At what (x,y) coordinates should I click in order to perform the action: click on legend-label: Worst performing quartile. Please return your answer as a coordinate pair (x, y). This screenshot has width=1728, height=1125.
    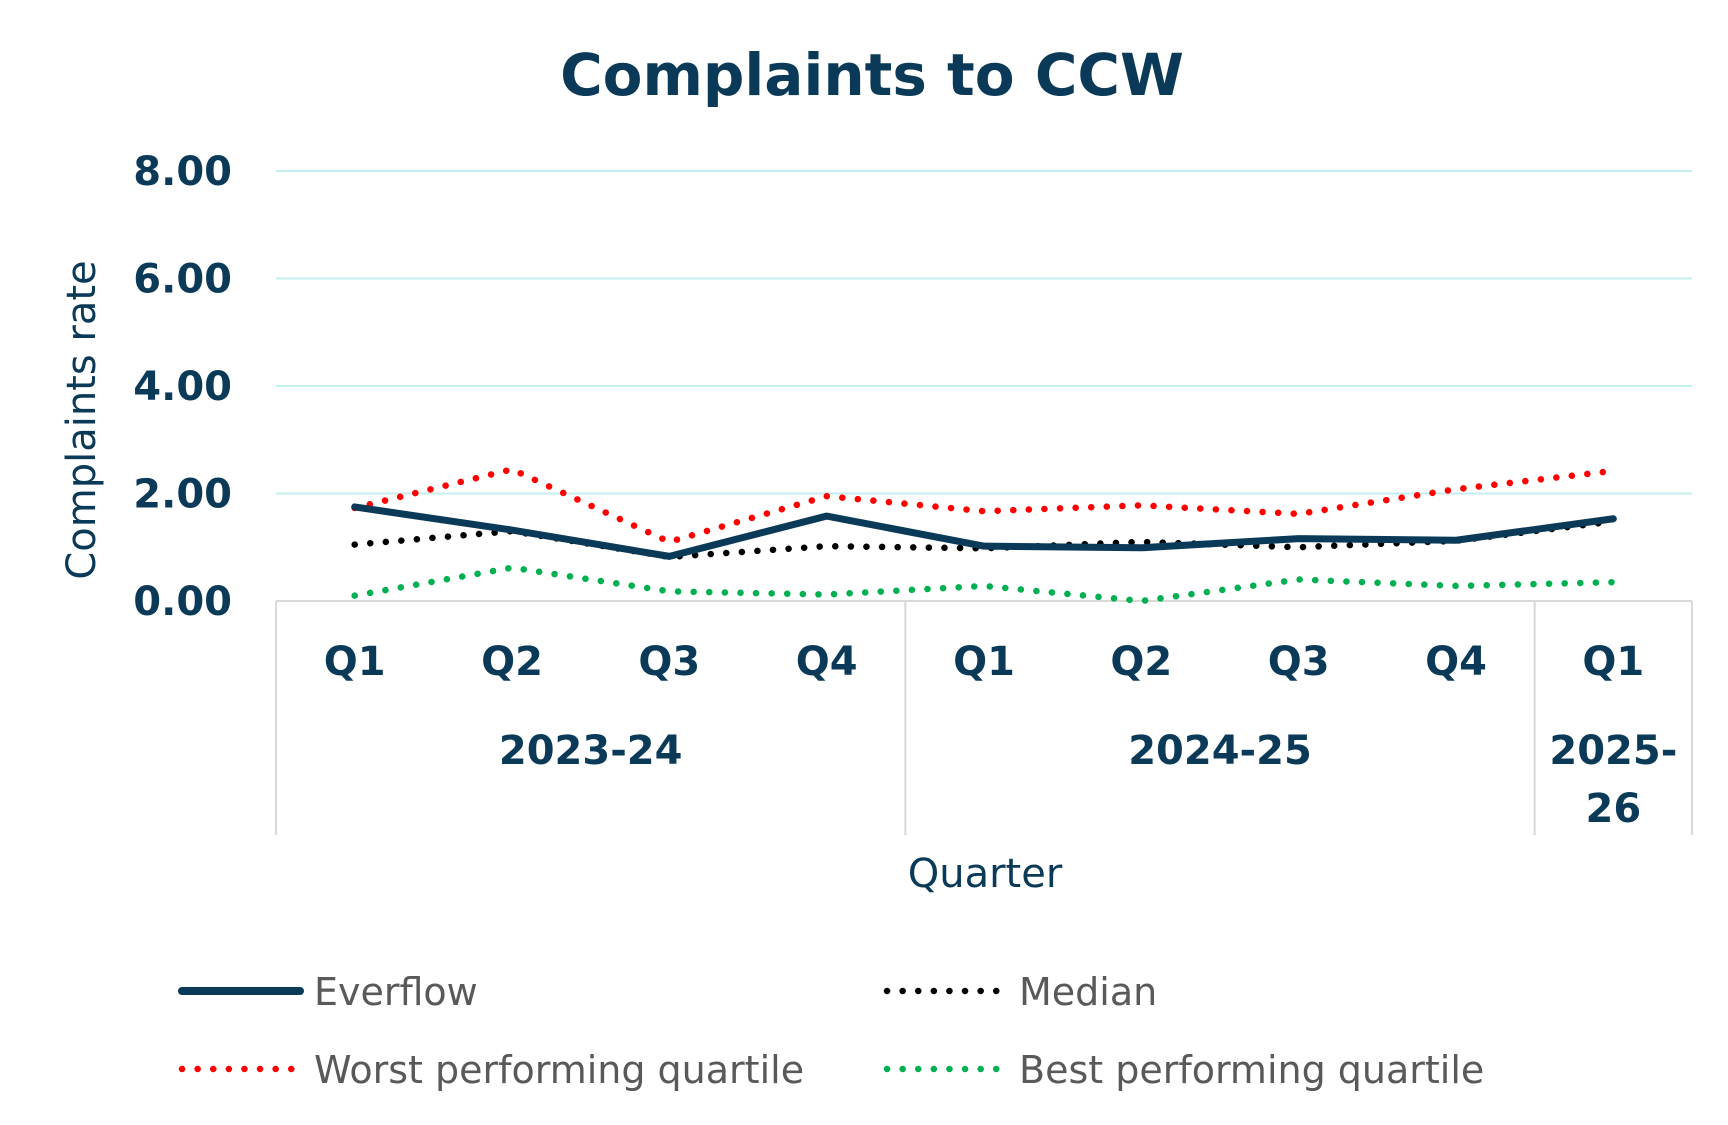
    Looking at the image, I should click on (559, 1070).